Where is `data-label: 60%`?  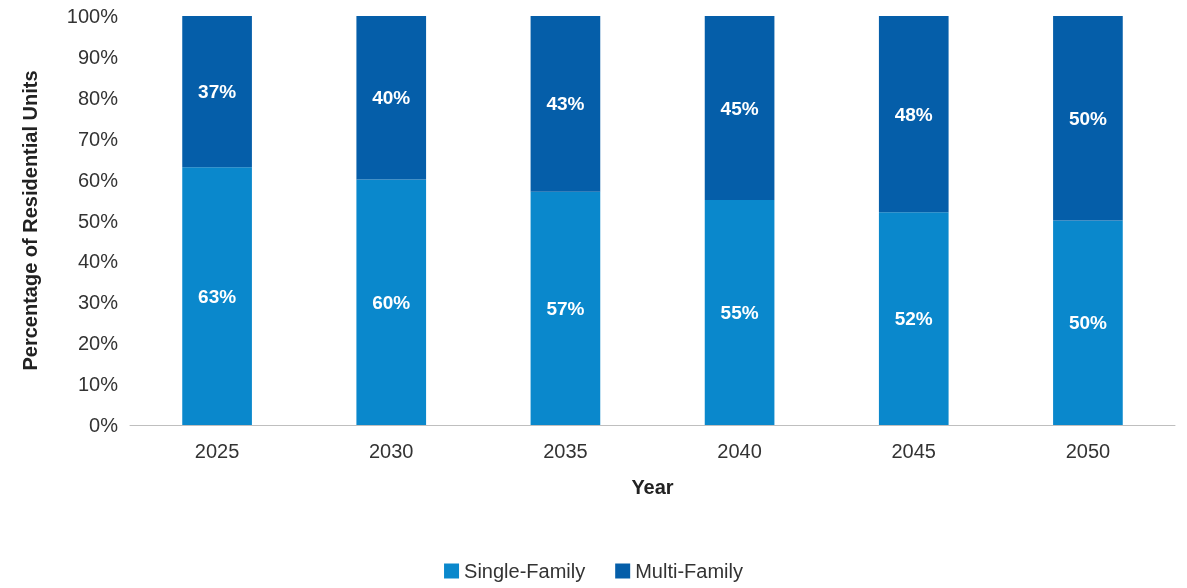 data-label: 60% is located at coordinates (391, 302).